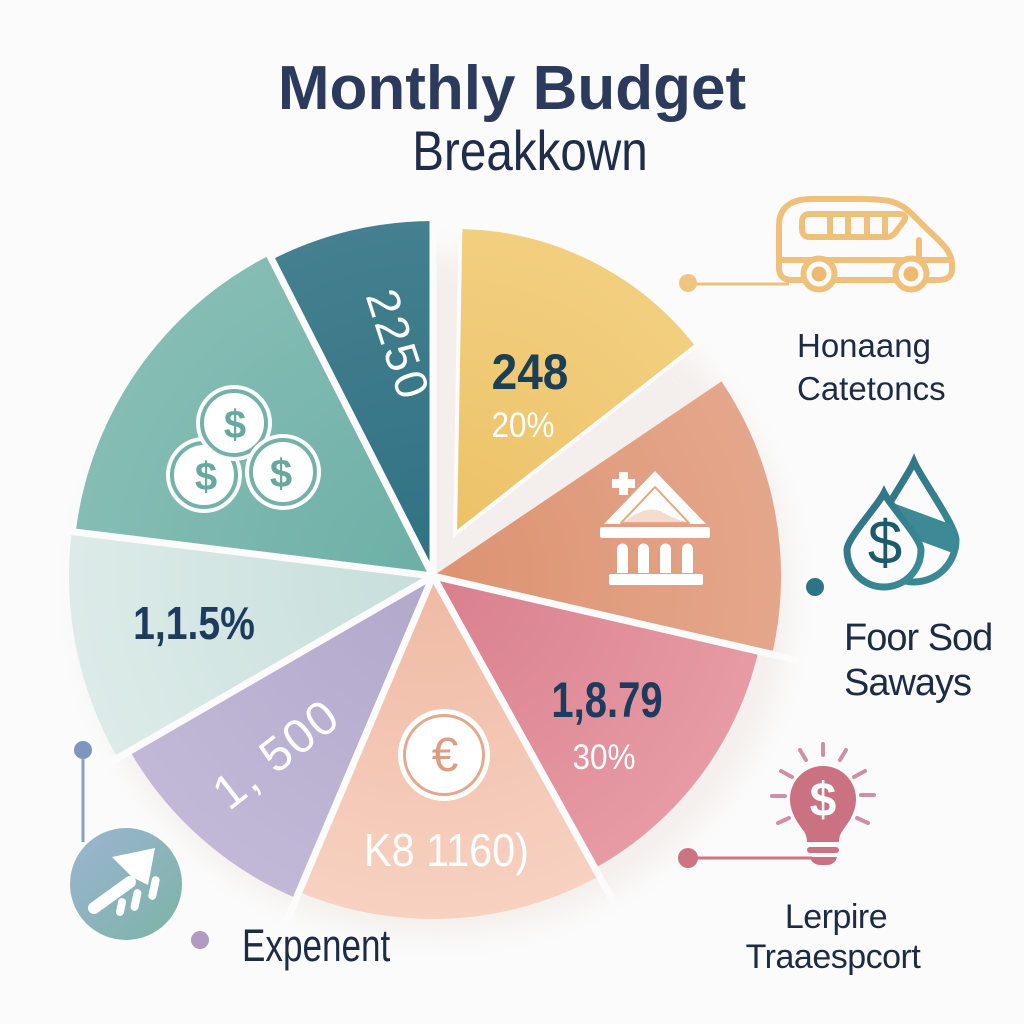  What do you see at coordinates (871, 388) in the screenshot?
I see `svg-text: Catetoncs` at bounding box center [871, 388].